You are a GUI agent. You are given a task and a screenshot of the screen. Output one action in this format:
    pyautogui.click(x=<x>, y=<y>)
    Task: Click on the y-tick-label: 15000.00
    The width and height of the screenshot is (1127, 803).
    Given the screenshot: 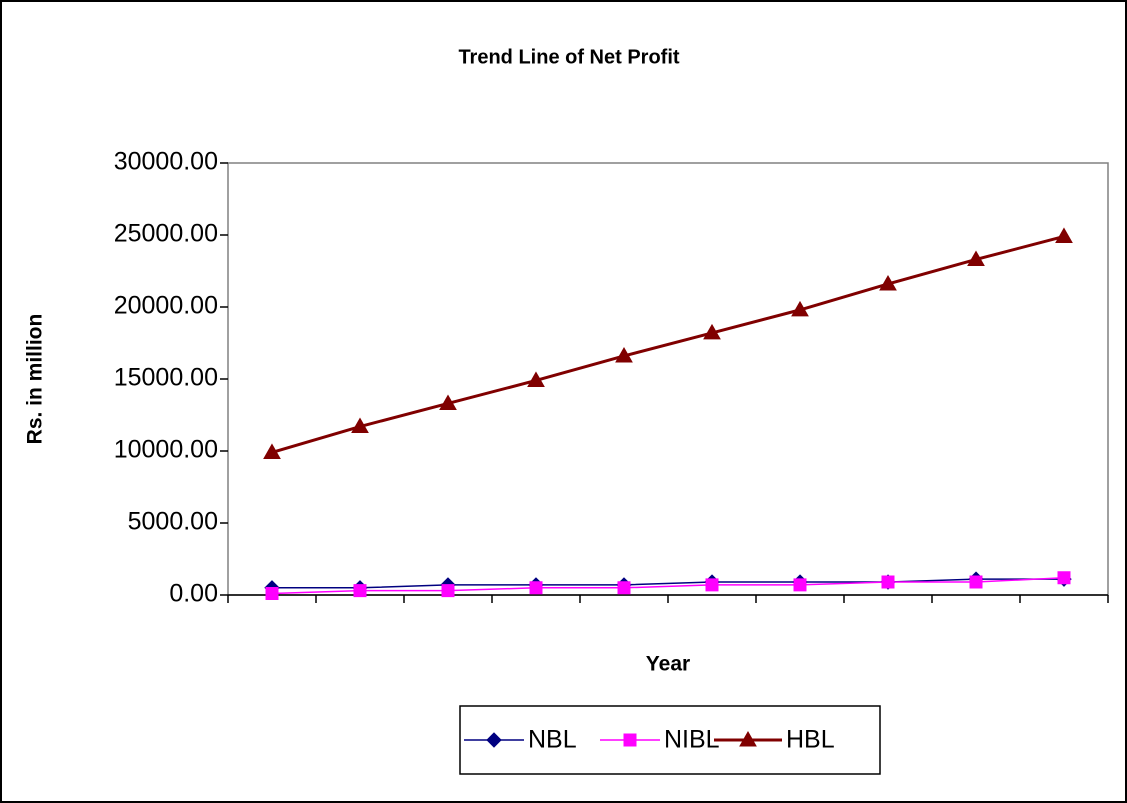 What is the action you would take?
    pyautogui.click(x=166, y=378)
    